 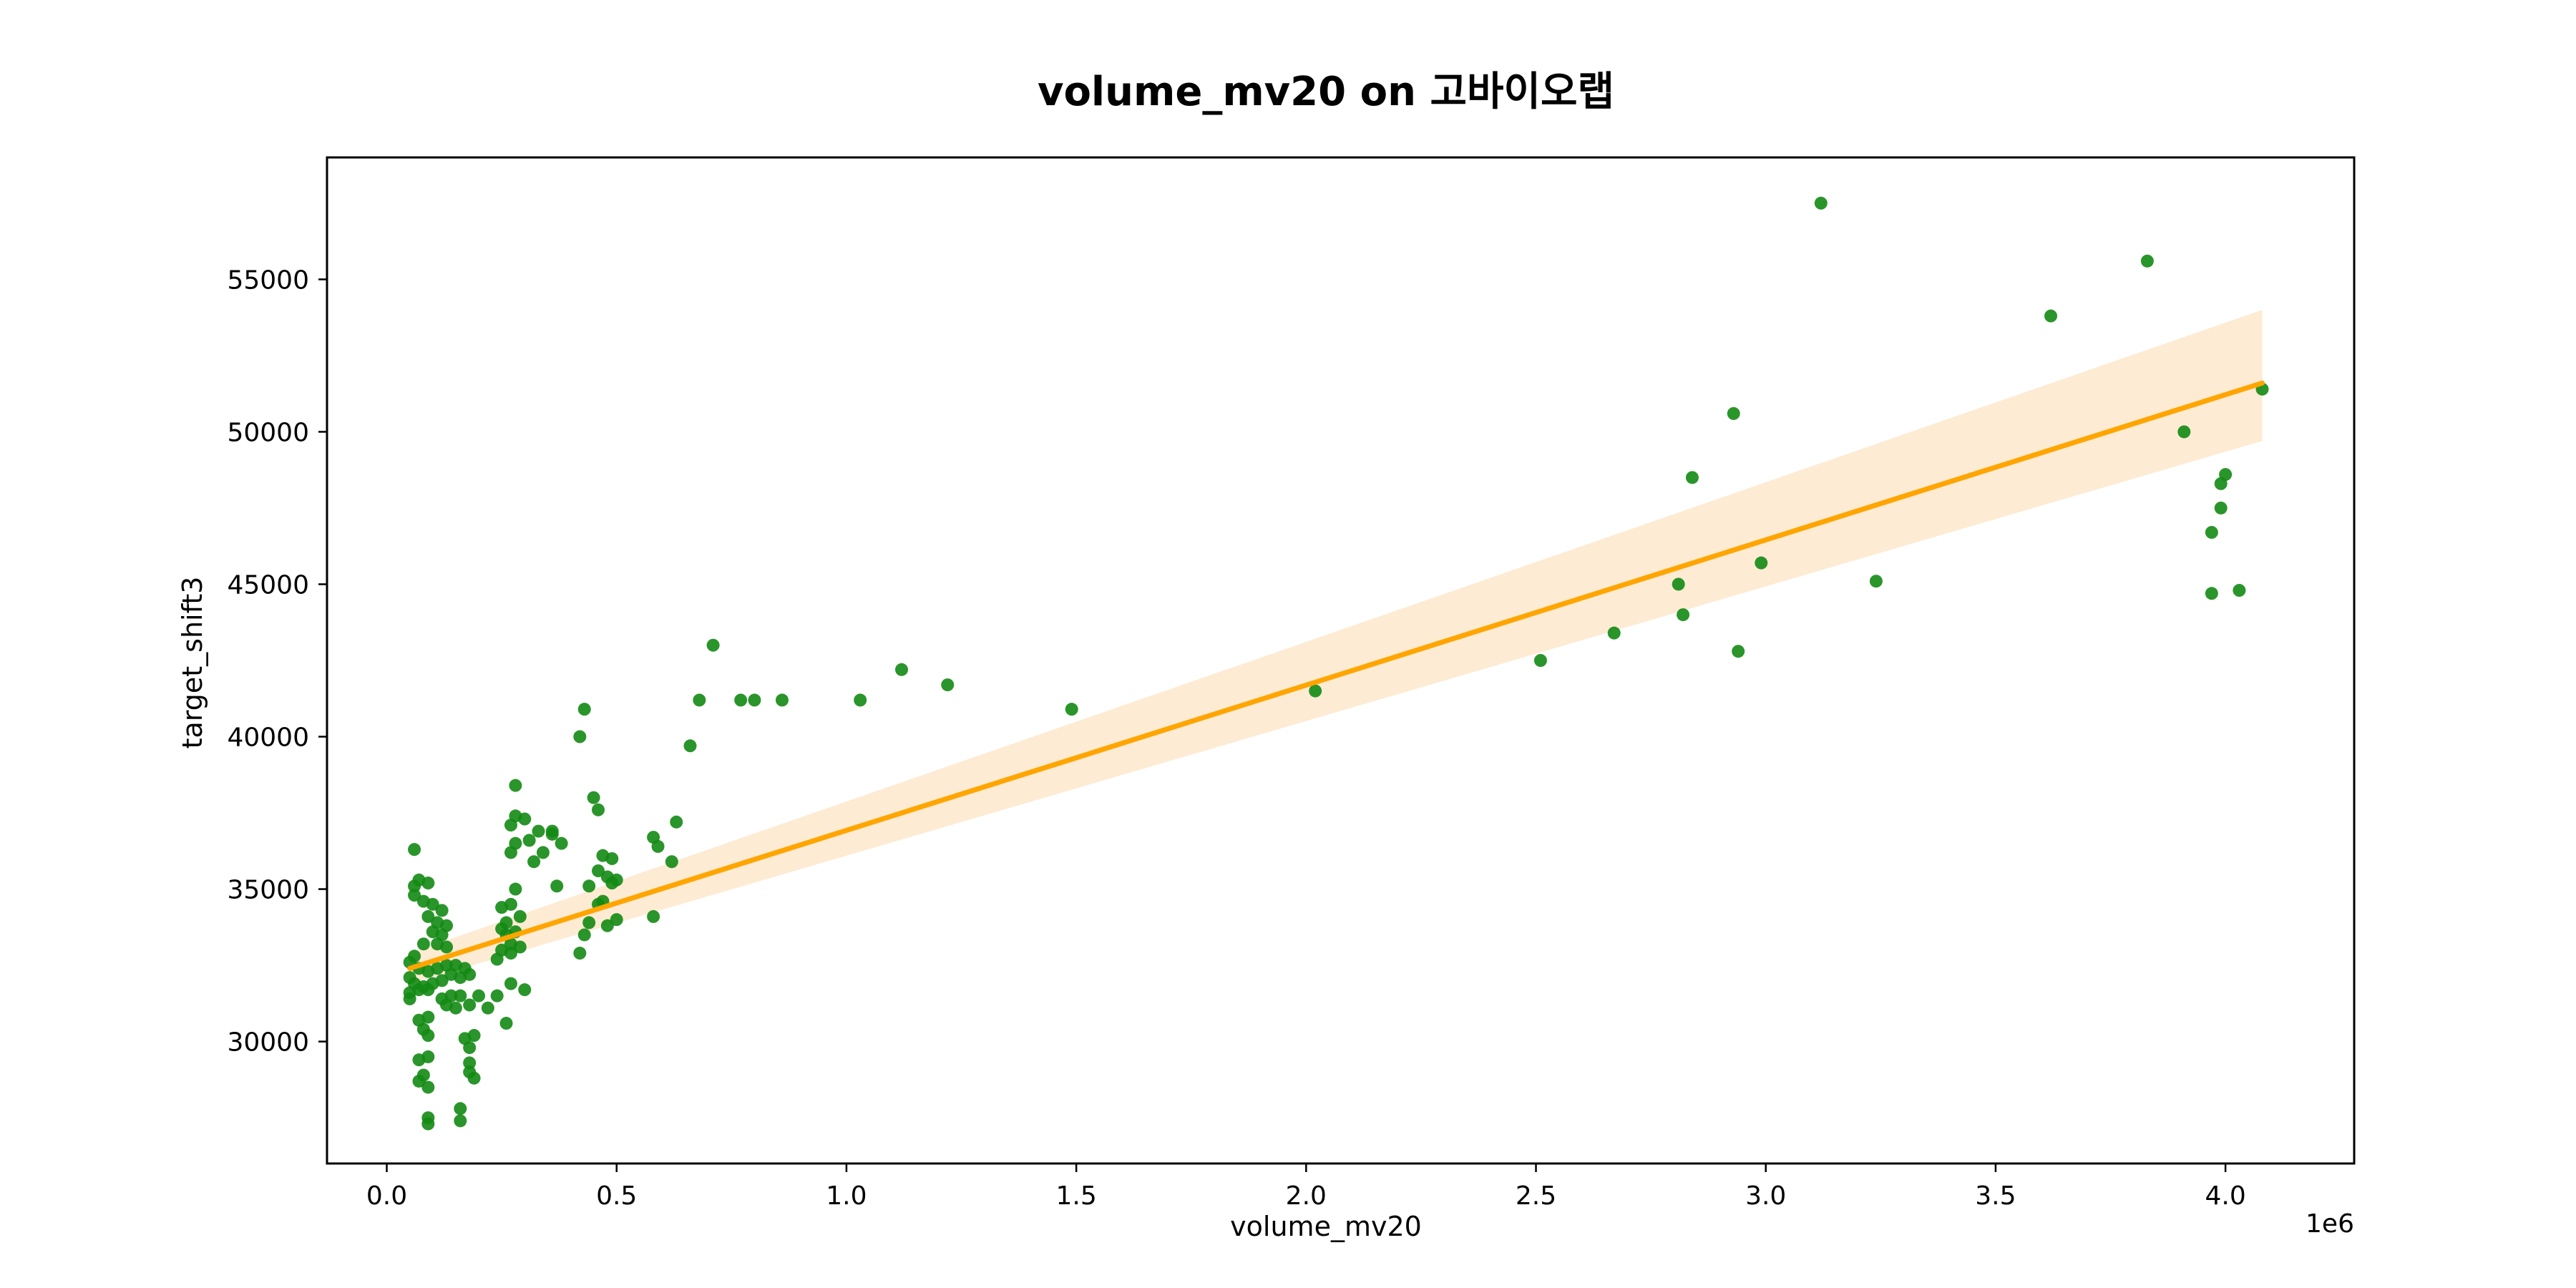 I want to click on x-tick-label: 1.5, so click(x=1075, y=1196).